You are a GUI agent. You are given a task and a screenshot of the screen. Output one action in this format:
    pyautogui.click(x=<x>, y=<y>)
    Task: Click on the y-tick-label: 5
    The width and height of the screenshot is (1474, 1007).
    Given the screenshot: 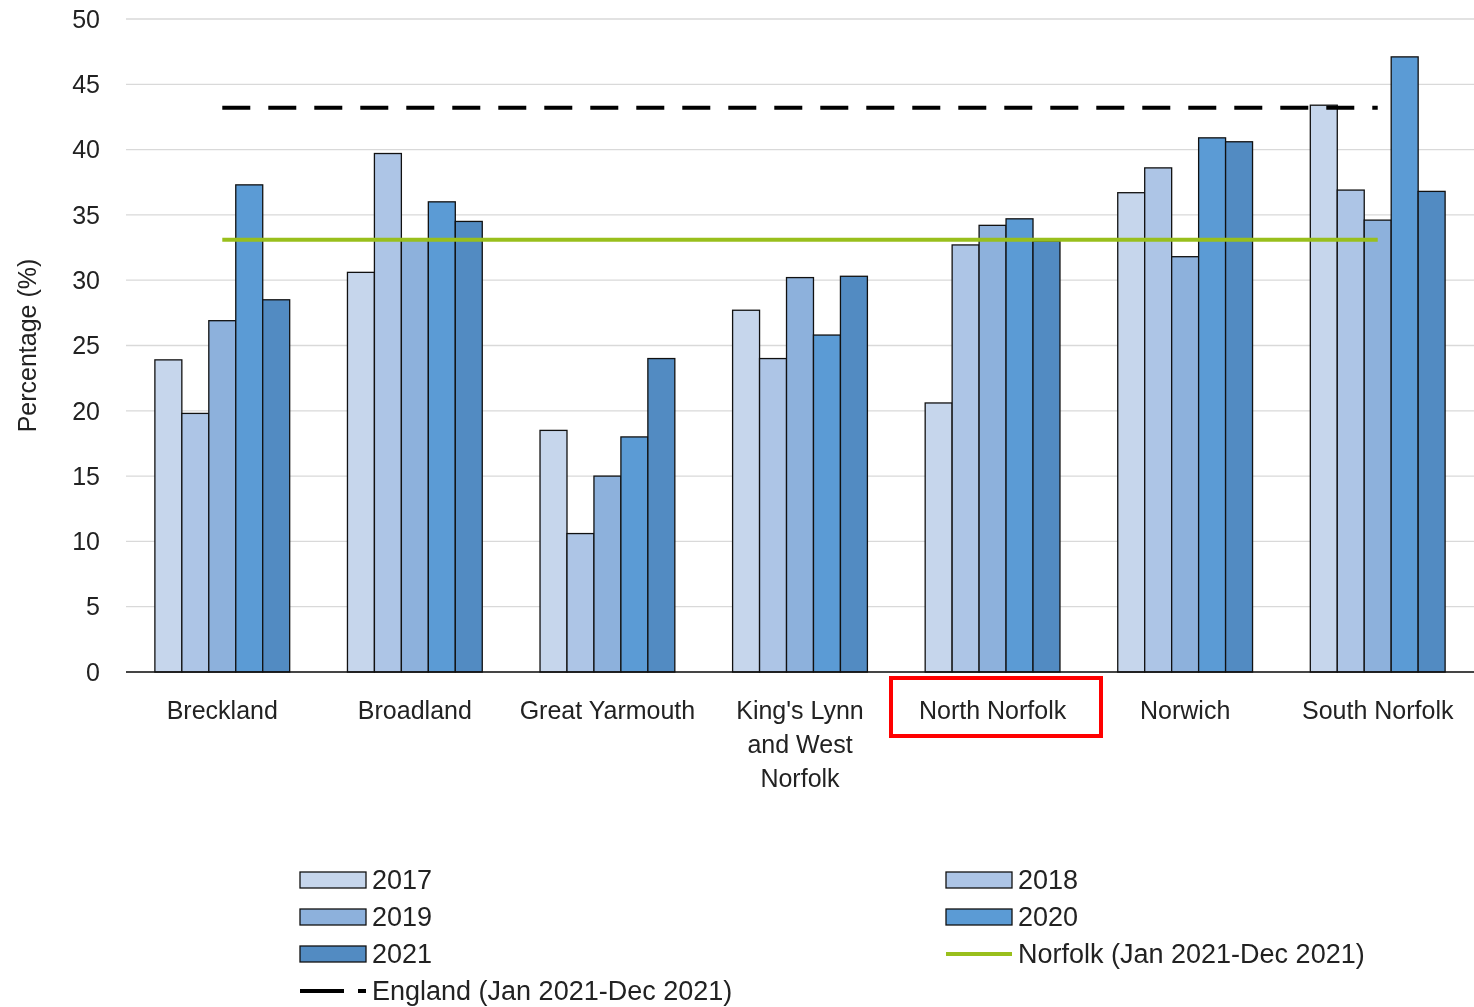 What is the action you would take?
    pyautogui.click(x=93, y=606)
    